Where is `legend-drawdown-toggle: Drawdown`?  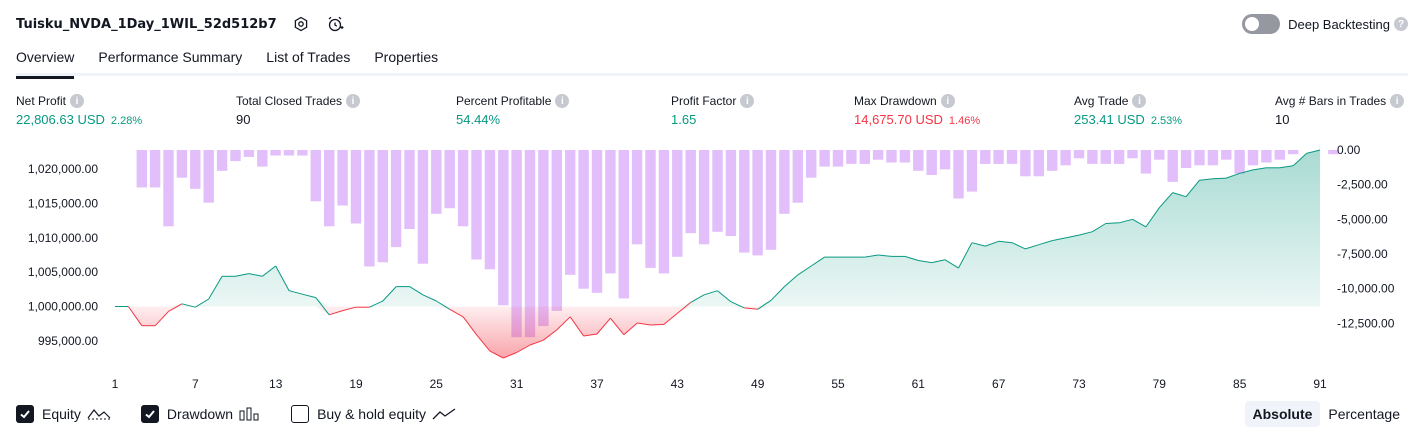 legend-drawdown-toggle: Drawdown is located at coordinates (200, 414).